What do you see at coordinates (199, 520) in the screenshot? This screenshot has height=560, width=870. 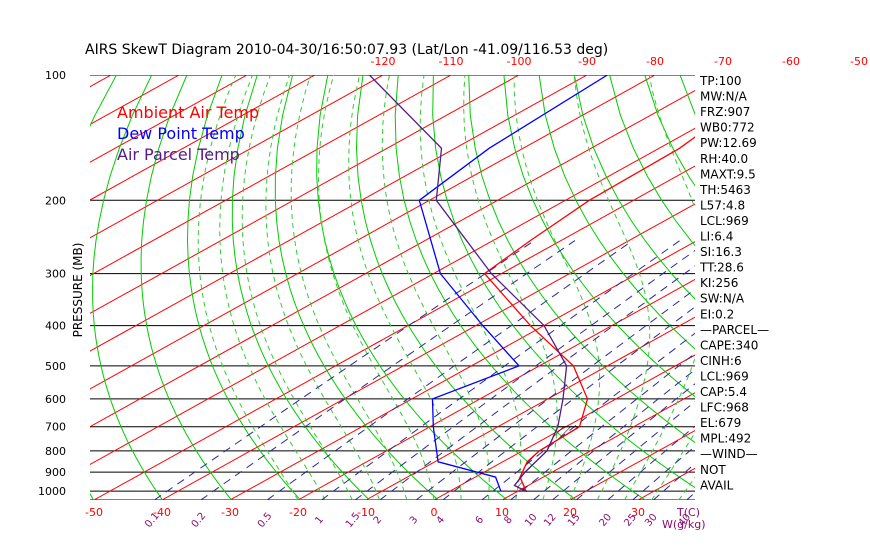 I see `mixing-ratio-tick: 0.2` at bounding box center [199, 520].